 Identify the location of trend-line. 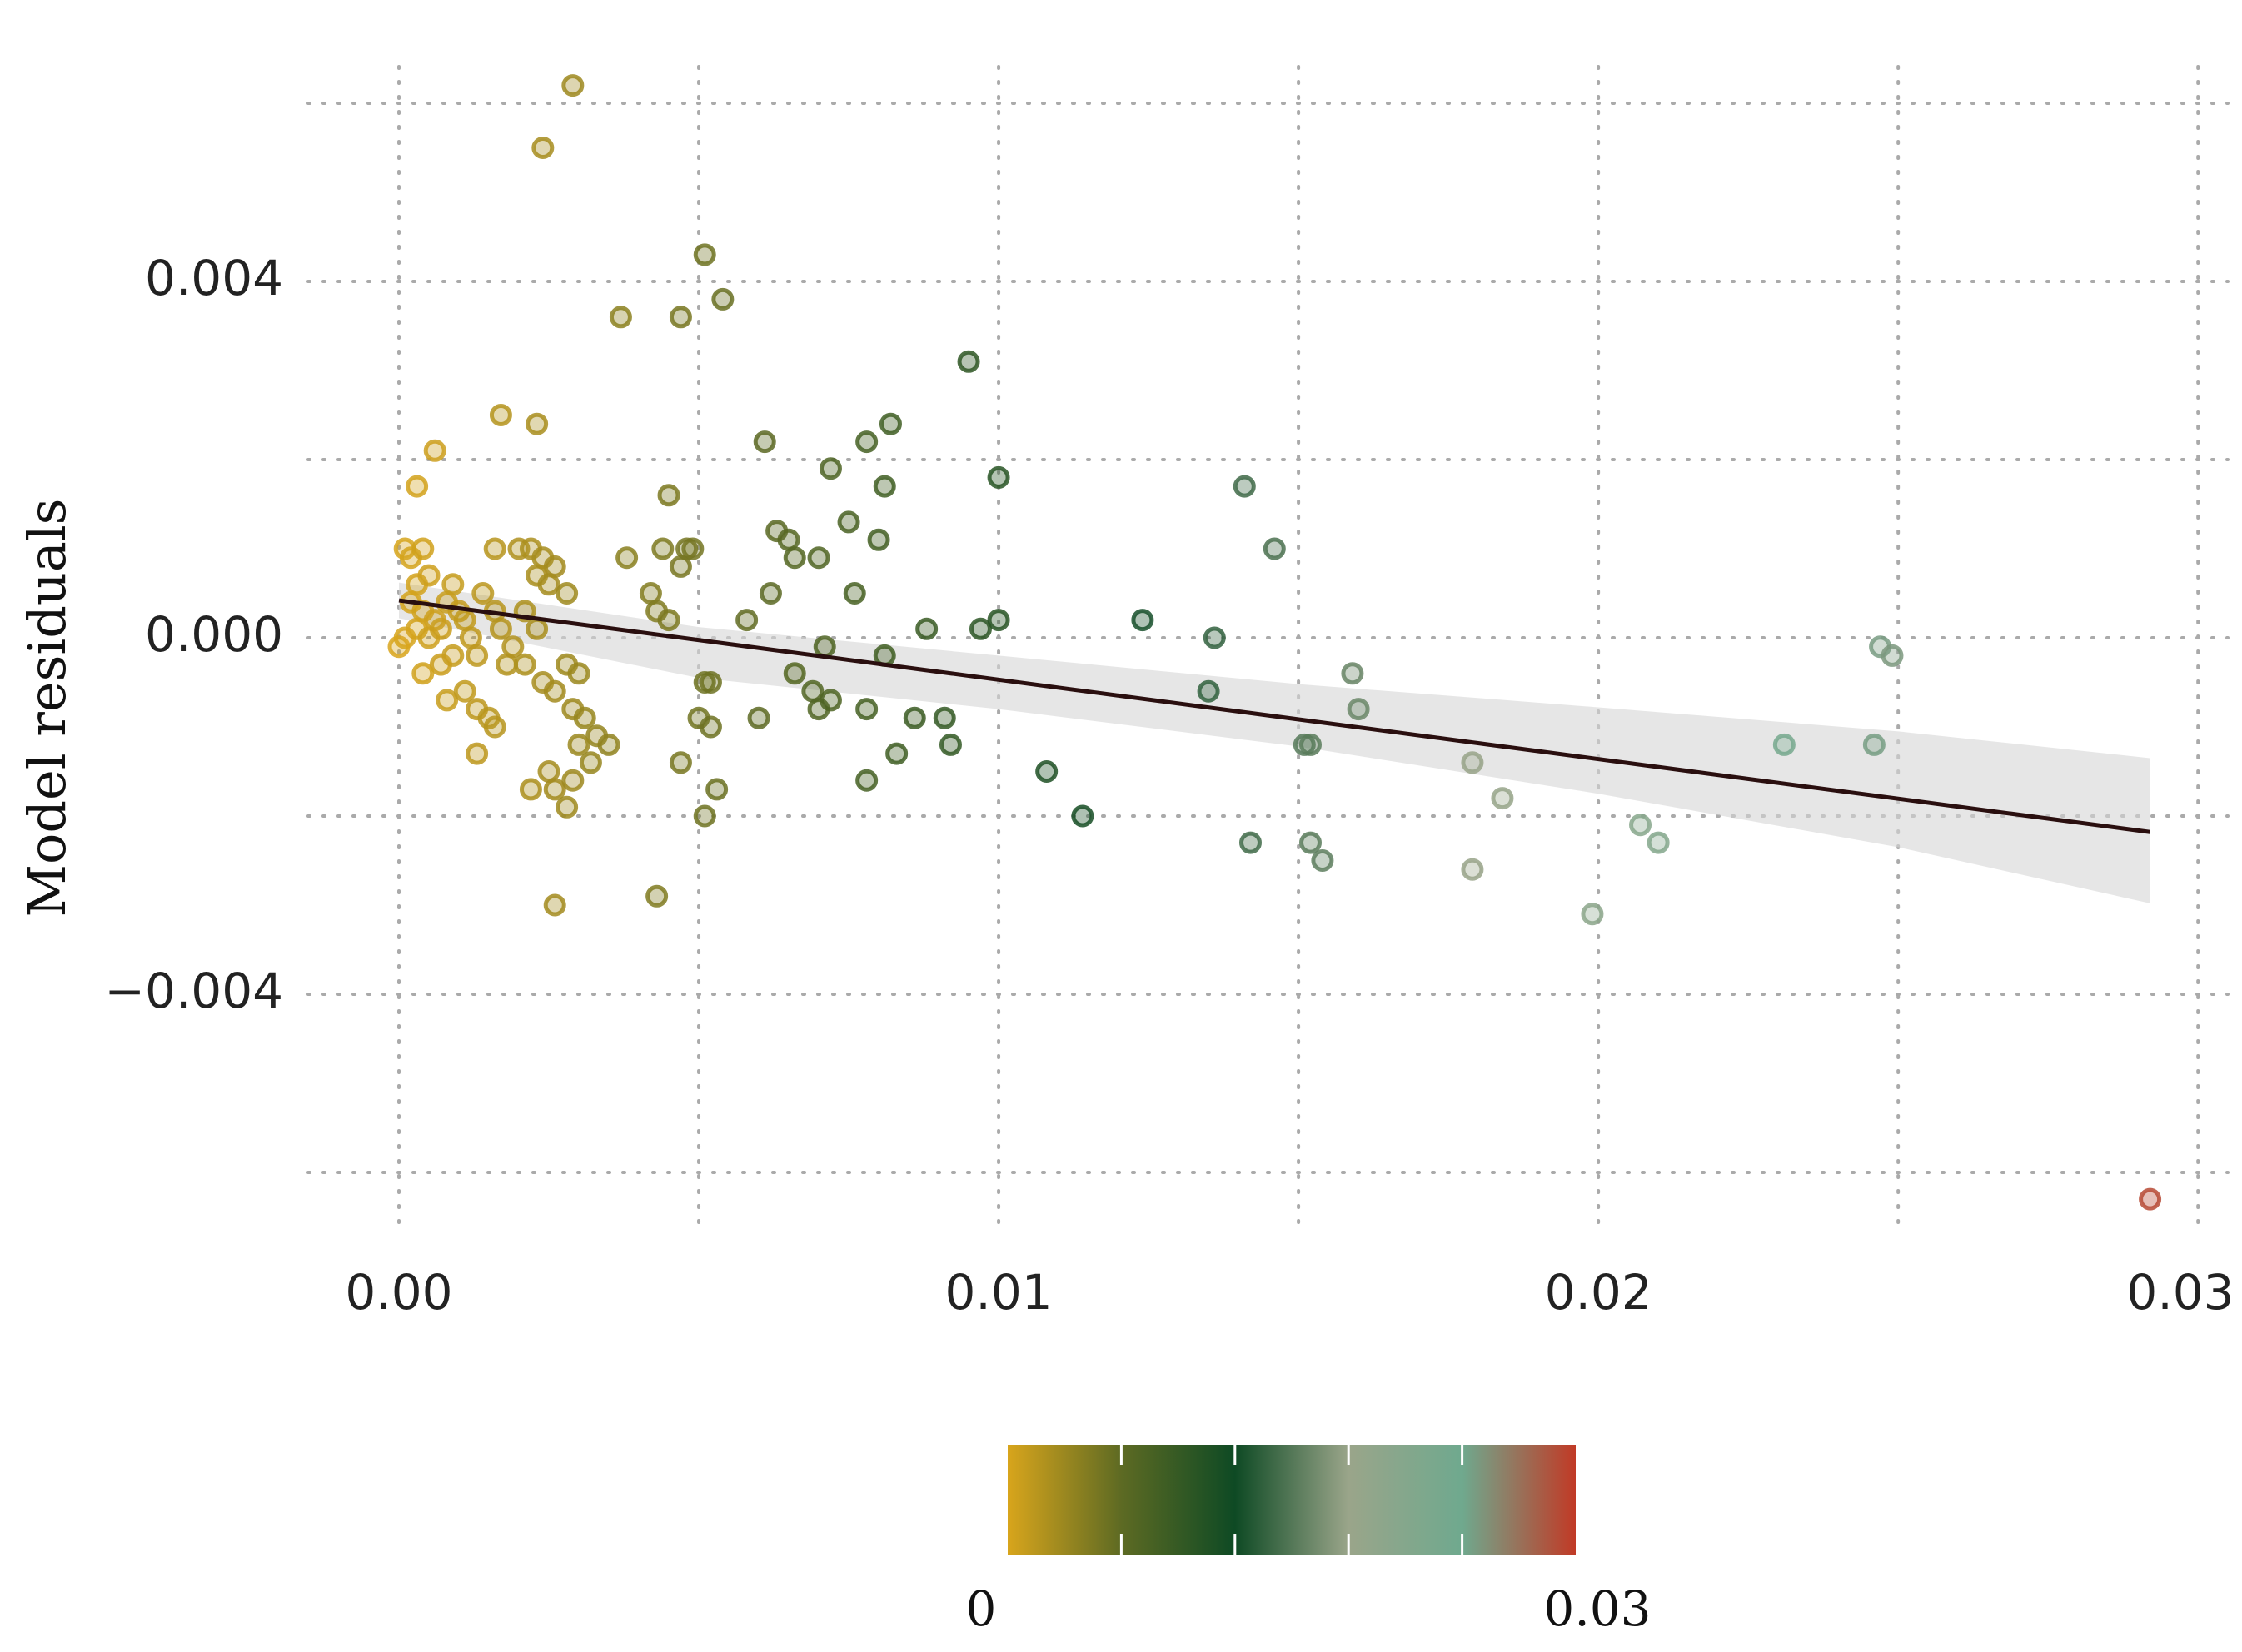
(1274, 716).